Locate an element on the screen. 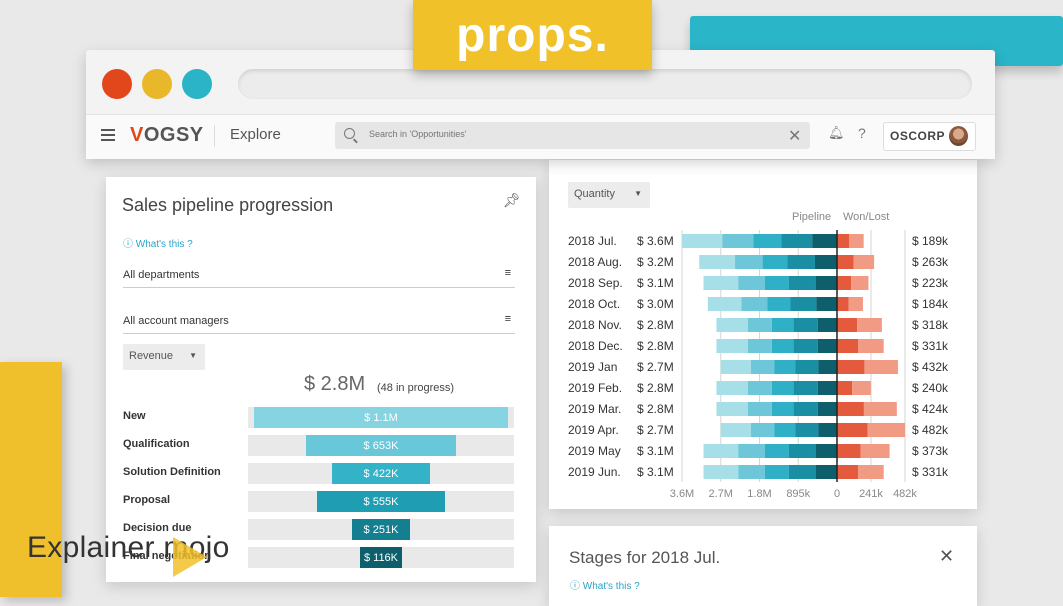  window-close-dot is located at coordinates (117, 84).